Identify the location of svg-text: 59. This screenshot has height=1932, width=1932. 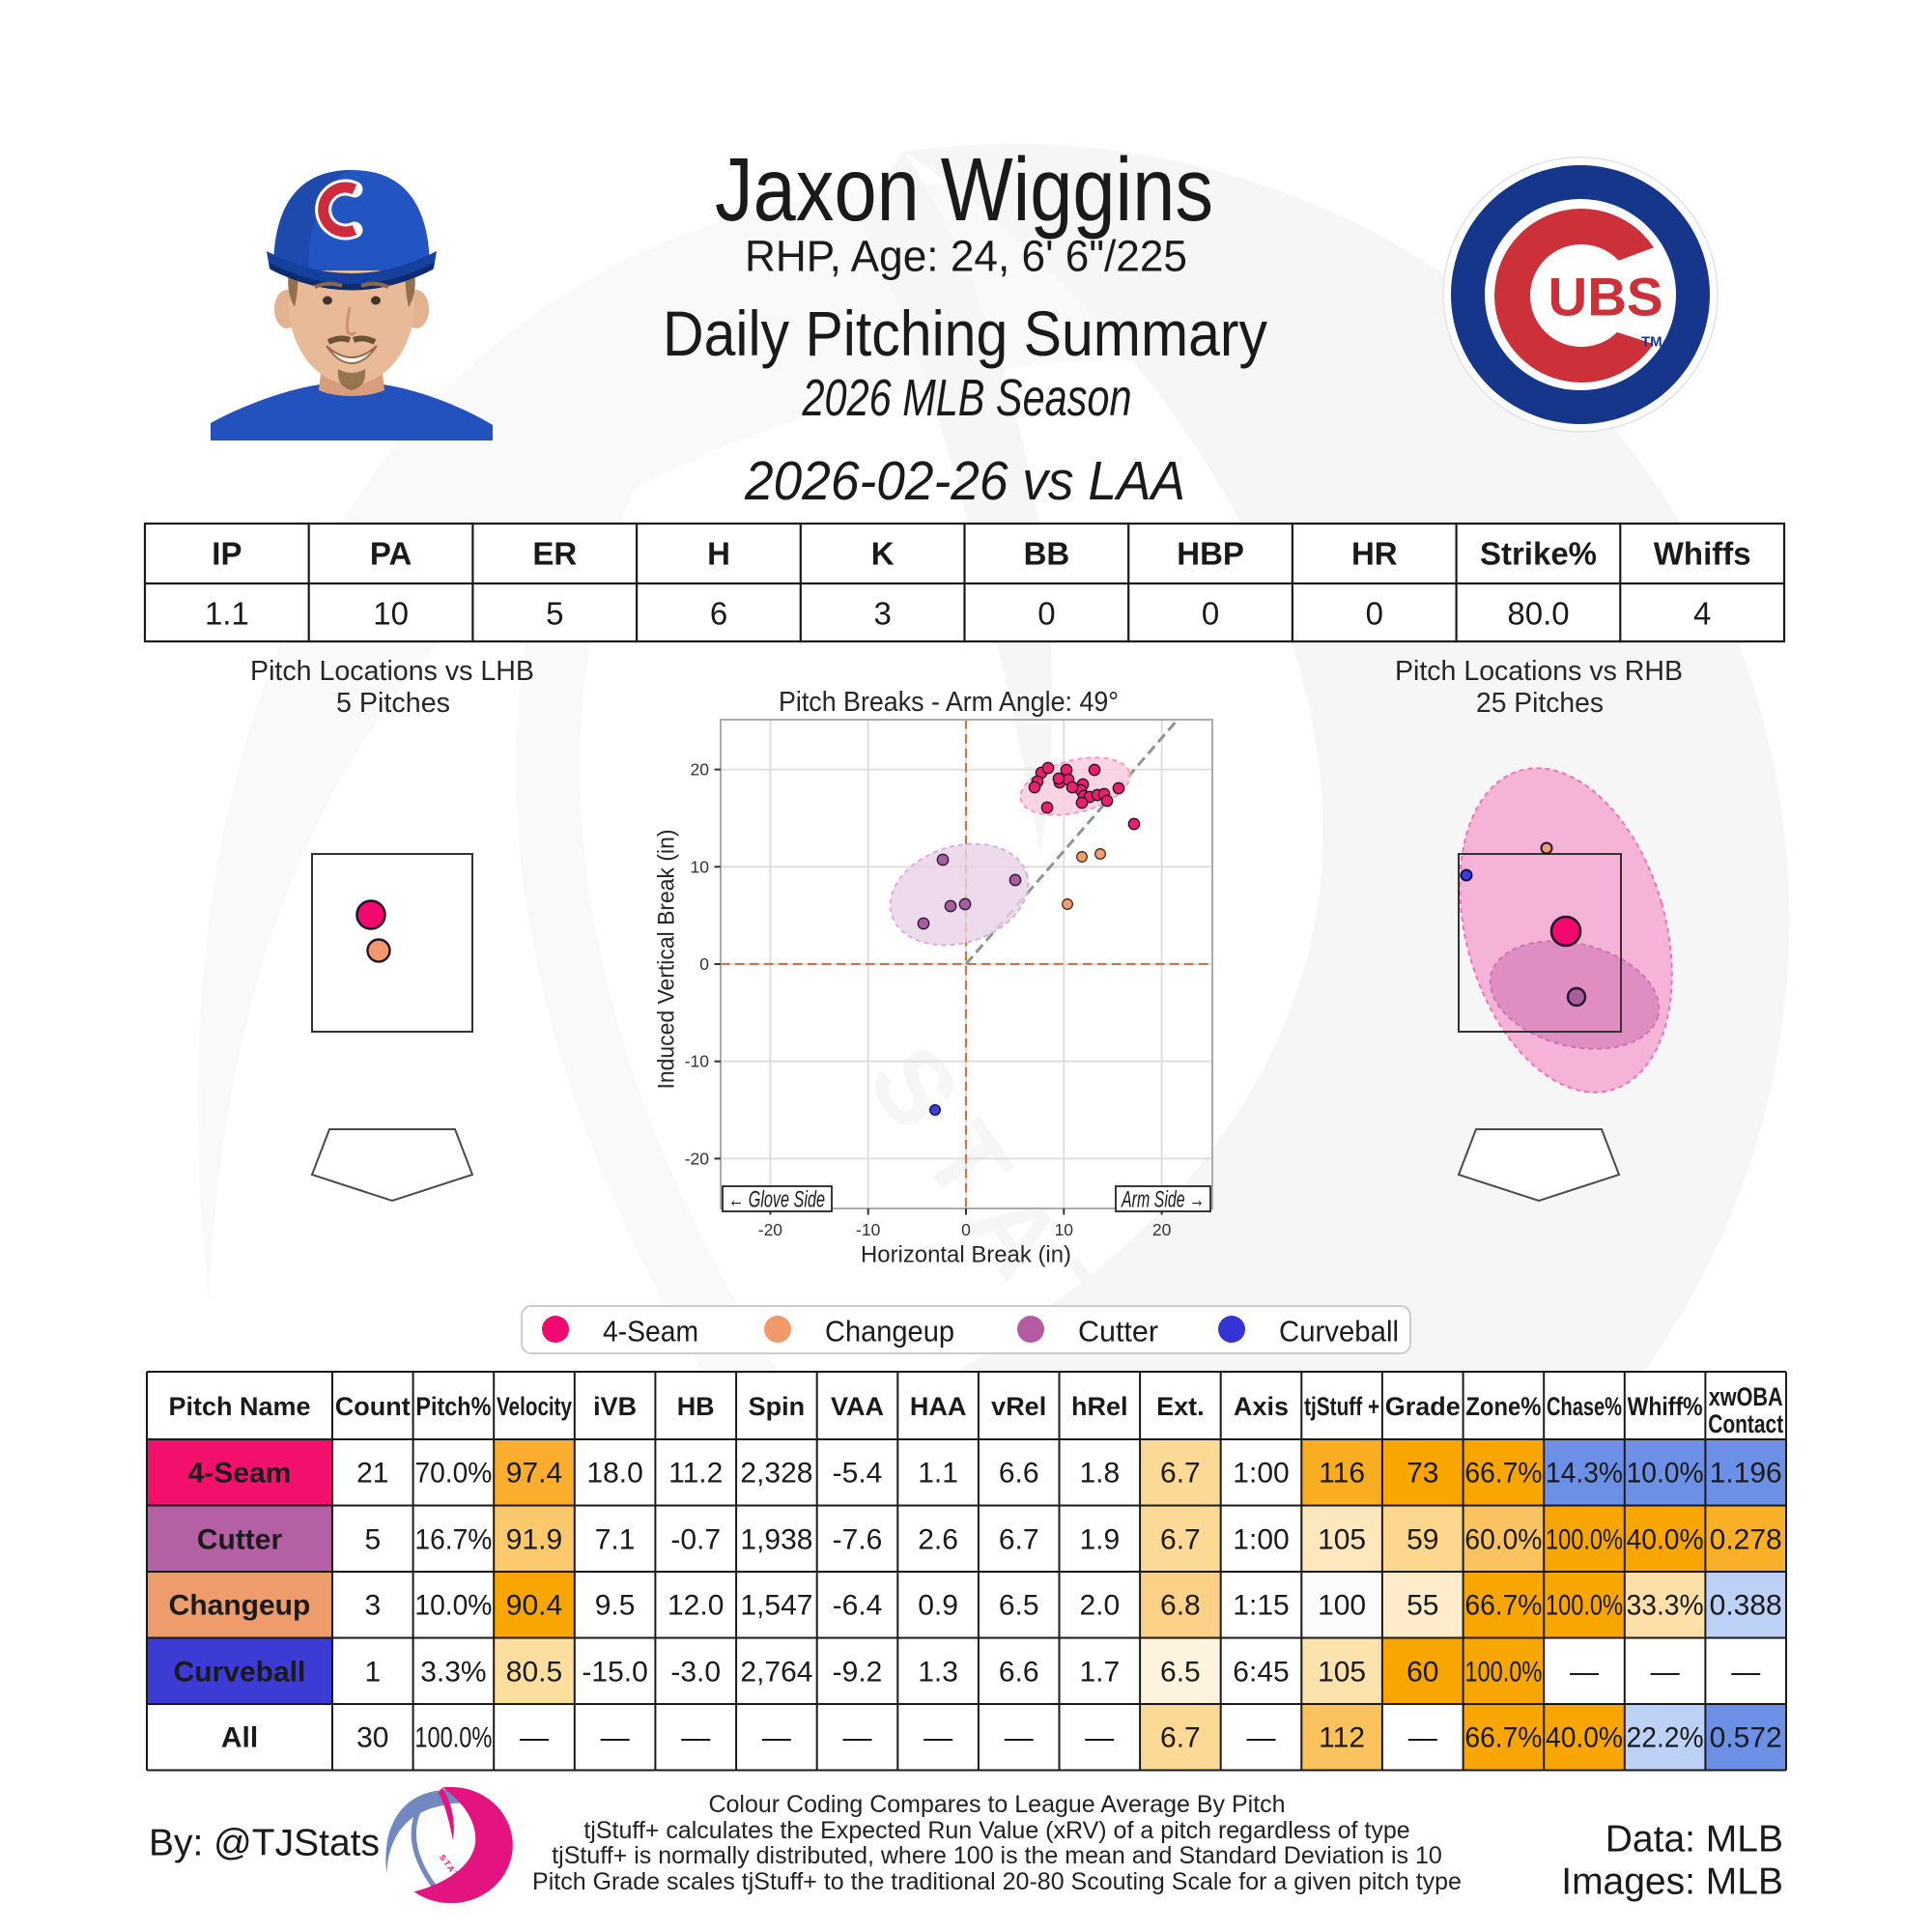
(1422, 1539).